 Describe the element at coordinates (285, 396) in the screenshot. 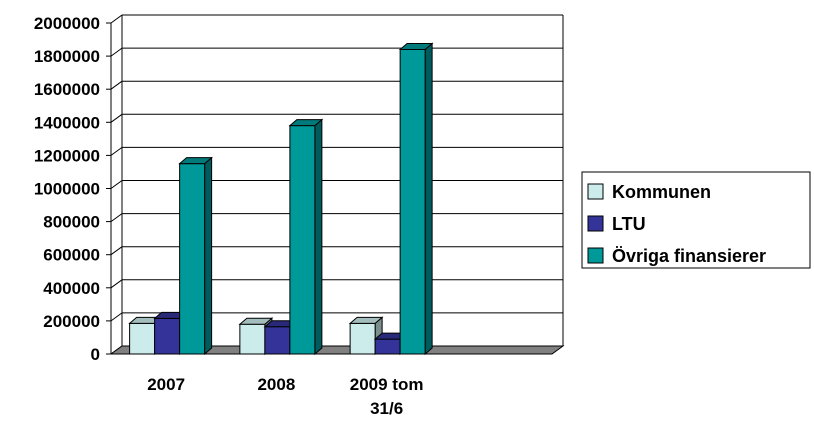

I see `x-axis-categories: 2007 2008 2009 tom 31/6` at that location.